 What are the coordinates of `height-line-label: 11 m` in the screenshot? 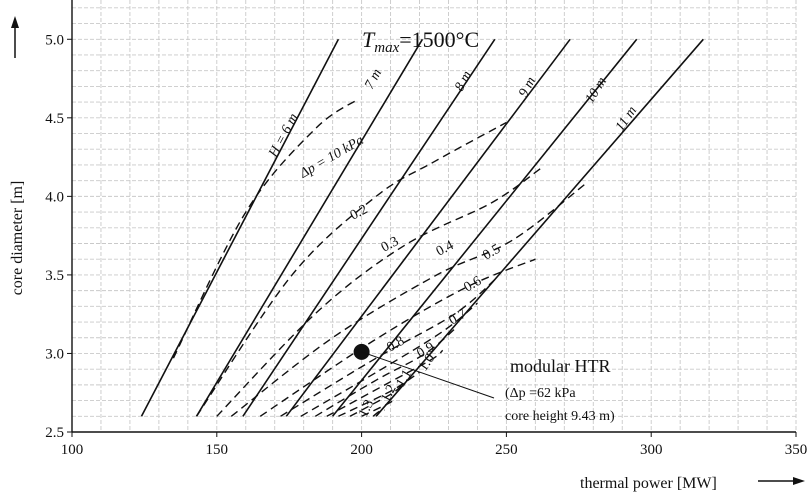 It's located at (626, 119).